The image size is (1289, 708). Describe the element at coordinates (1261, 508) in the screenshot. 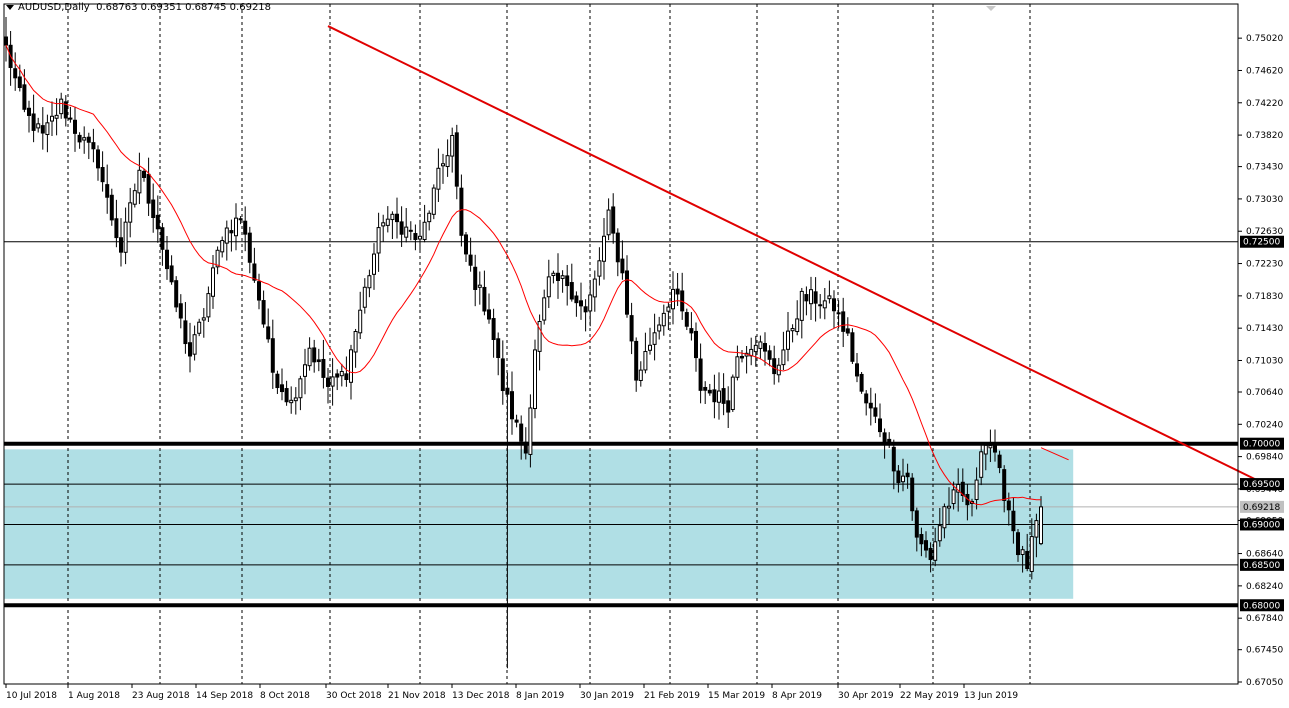

I see `current-price-tag-label: 0.69218` at that location.